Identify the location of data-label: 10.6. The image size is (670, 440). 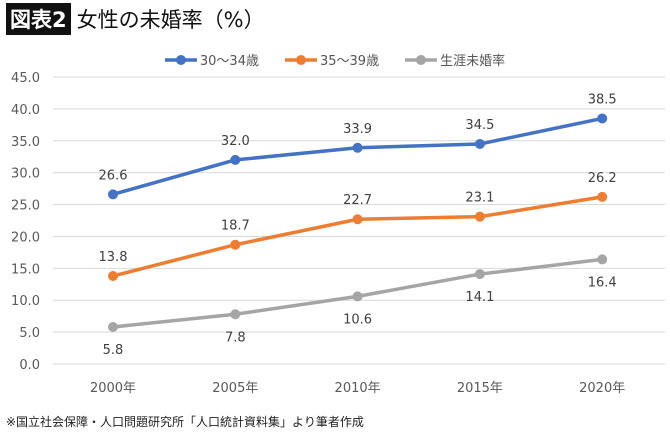
(357, 319).